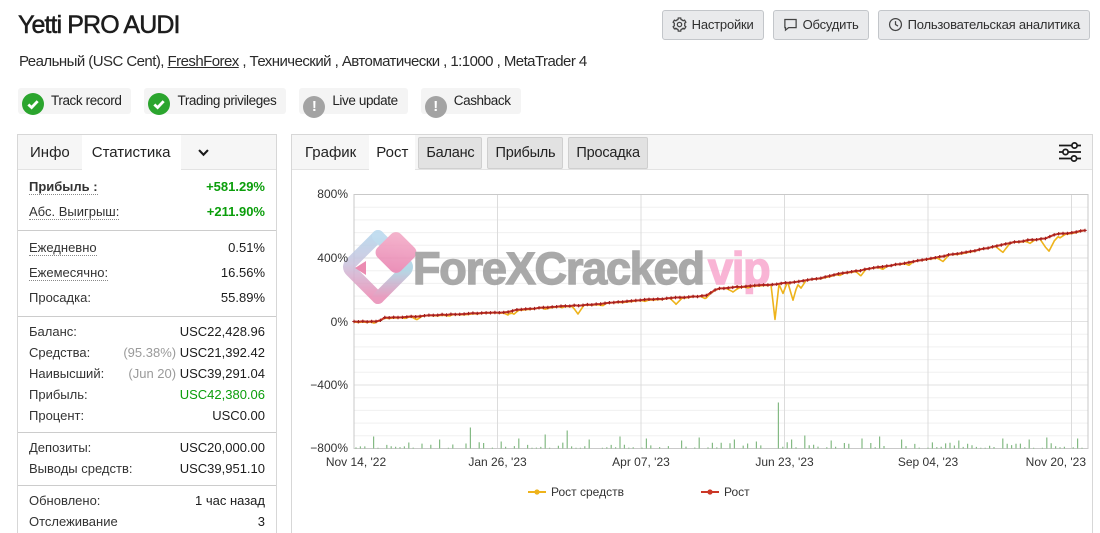 This screenshot has width=1100, height=533. What do you see at coordinates (356, 462) in the screenshot?
I see `svg-text: Nov 14, '22` at bounding box center [356, 462].